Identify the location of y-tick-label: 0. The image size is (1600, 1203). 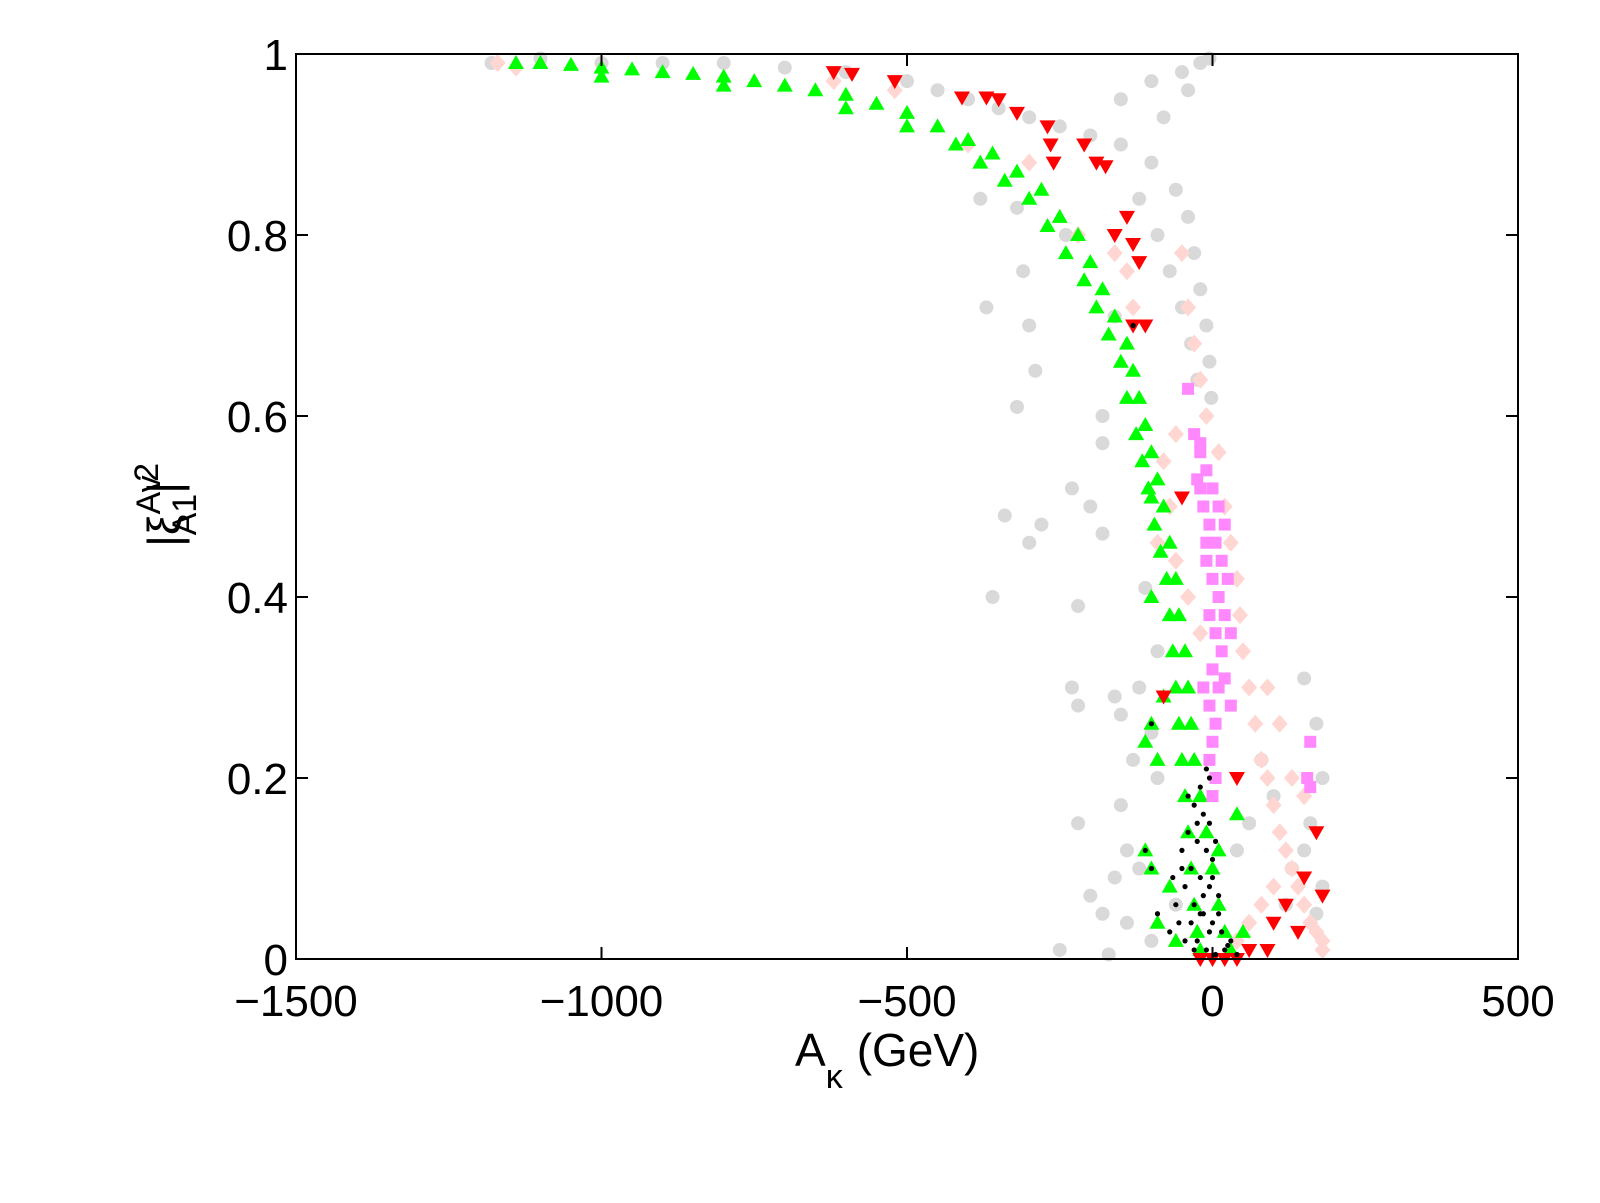
(276, 960).